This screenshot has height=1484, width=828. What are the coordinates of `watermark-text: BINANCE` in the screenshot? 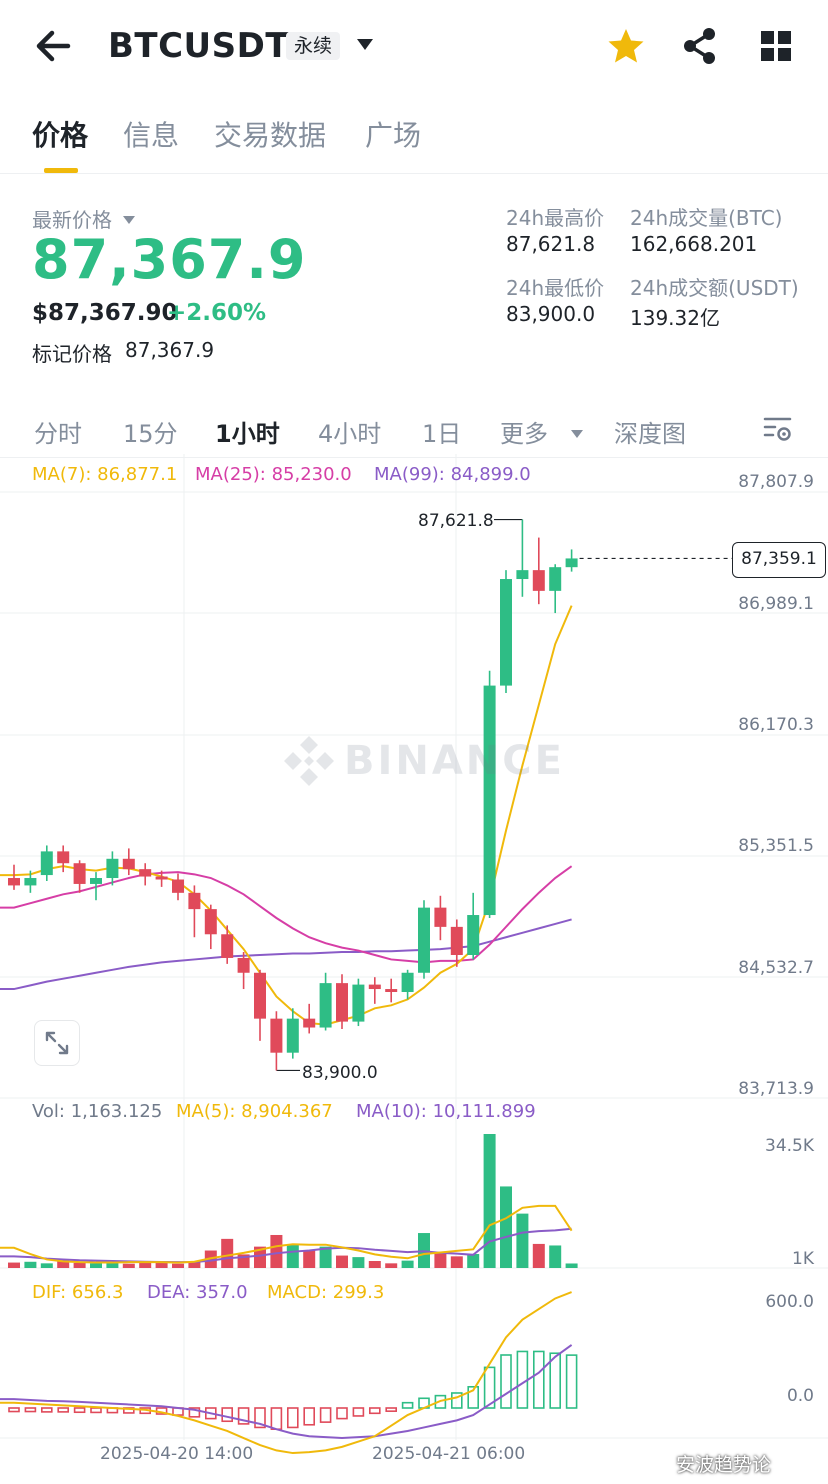 It's located at (454, 761).